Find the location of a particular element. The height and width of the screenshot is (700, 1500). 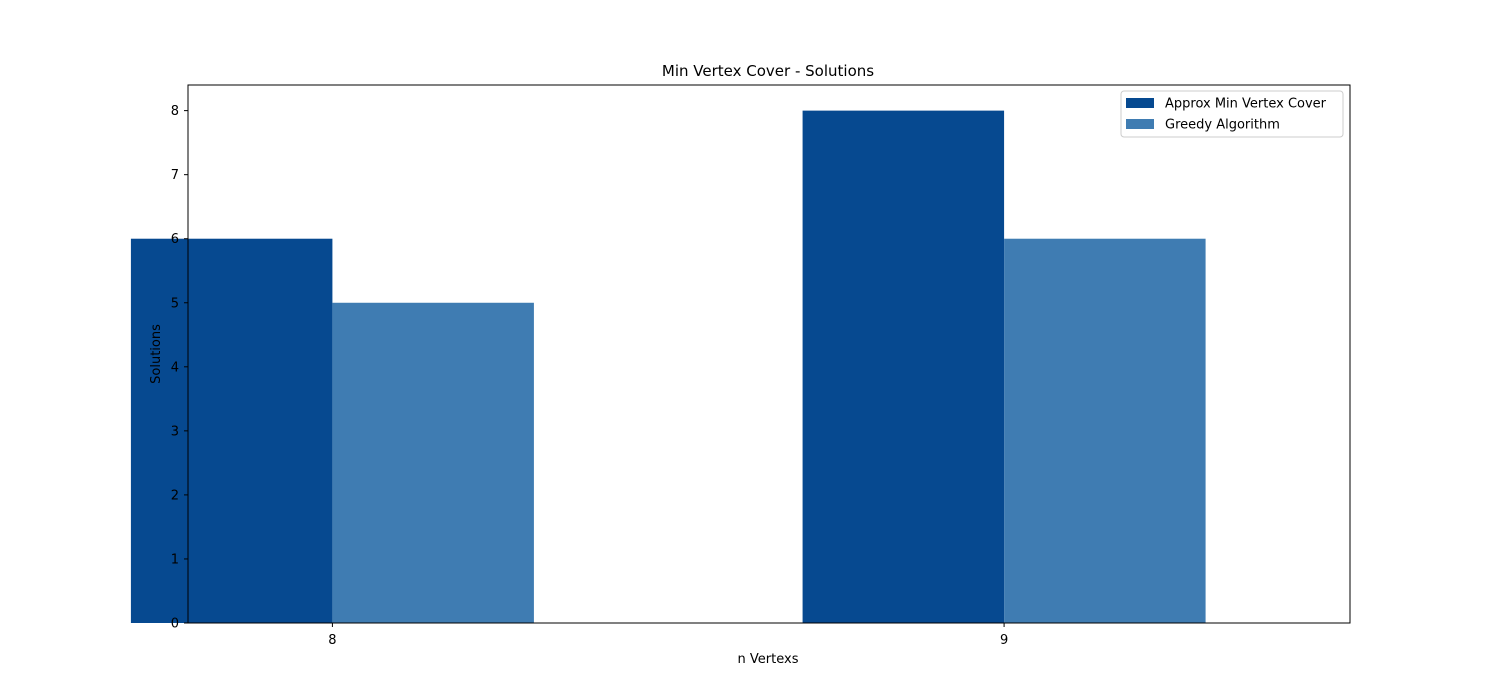

y-tick-label: 7 is located at coordinates (175, 175).